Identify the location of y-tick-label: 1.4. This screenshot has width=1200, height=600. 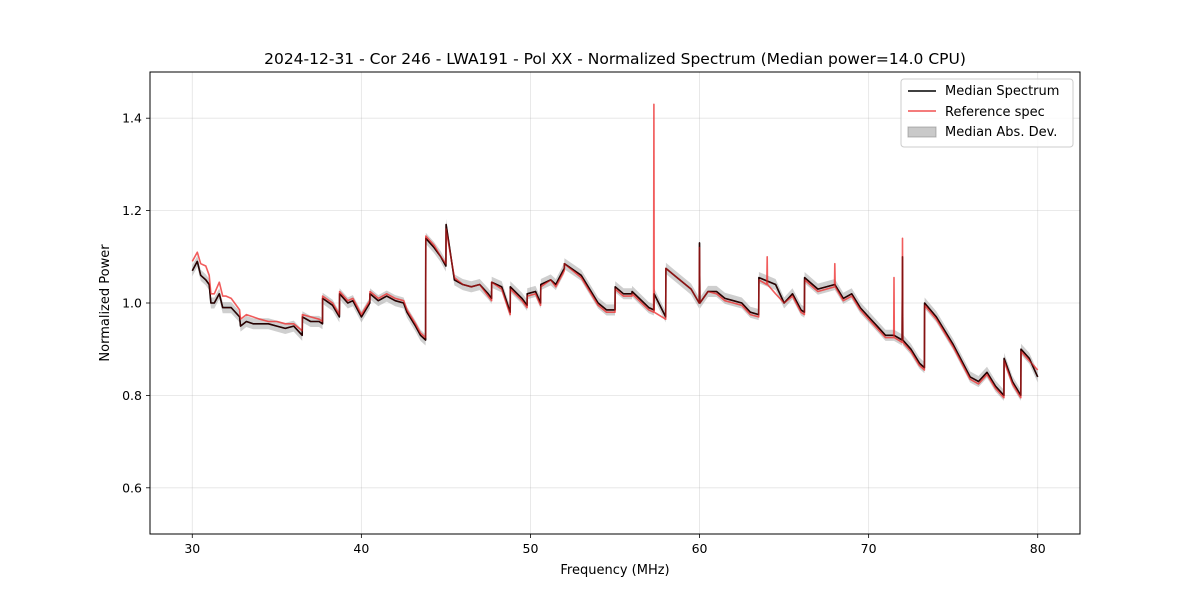
(132, 118).